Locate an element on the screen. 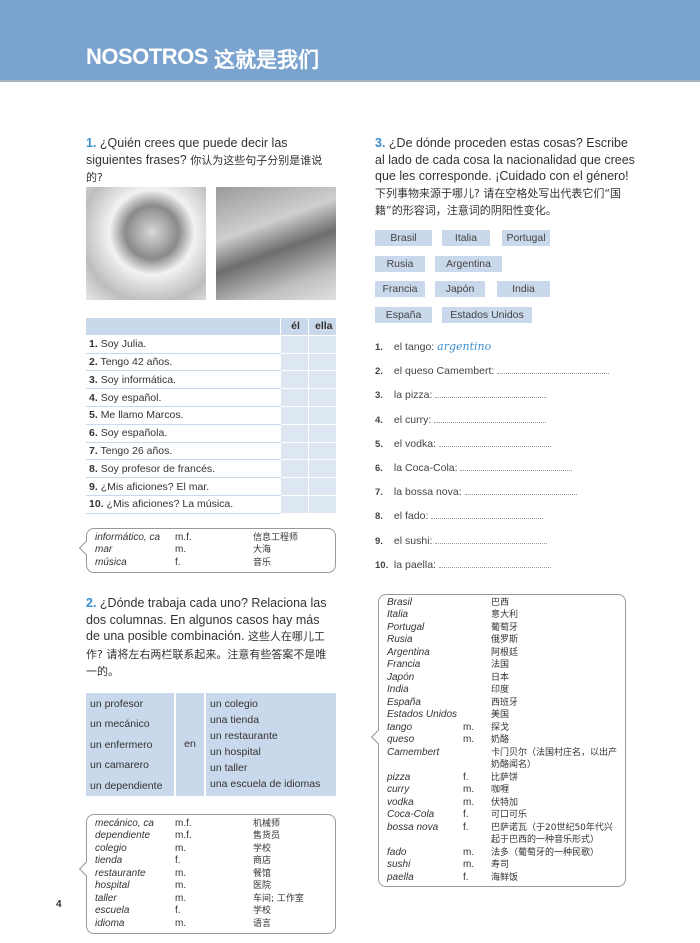 This screenshot has height=943, width=700. vocab-word: taller is located at coordinates (106, 898).